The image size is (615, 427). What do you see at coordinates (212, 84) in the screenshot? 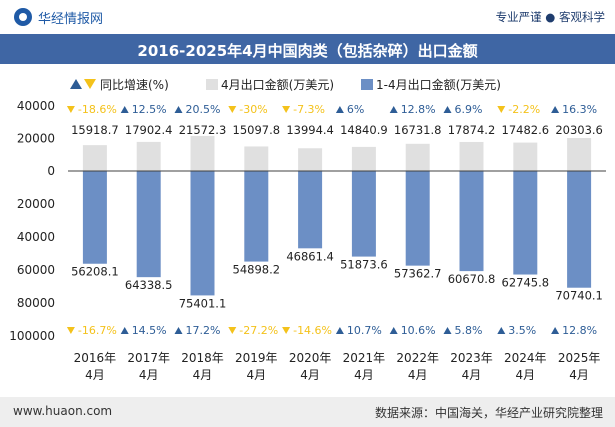
I see `legend-swatch-month` at bounding box center [212, 84].